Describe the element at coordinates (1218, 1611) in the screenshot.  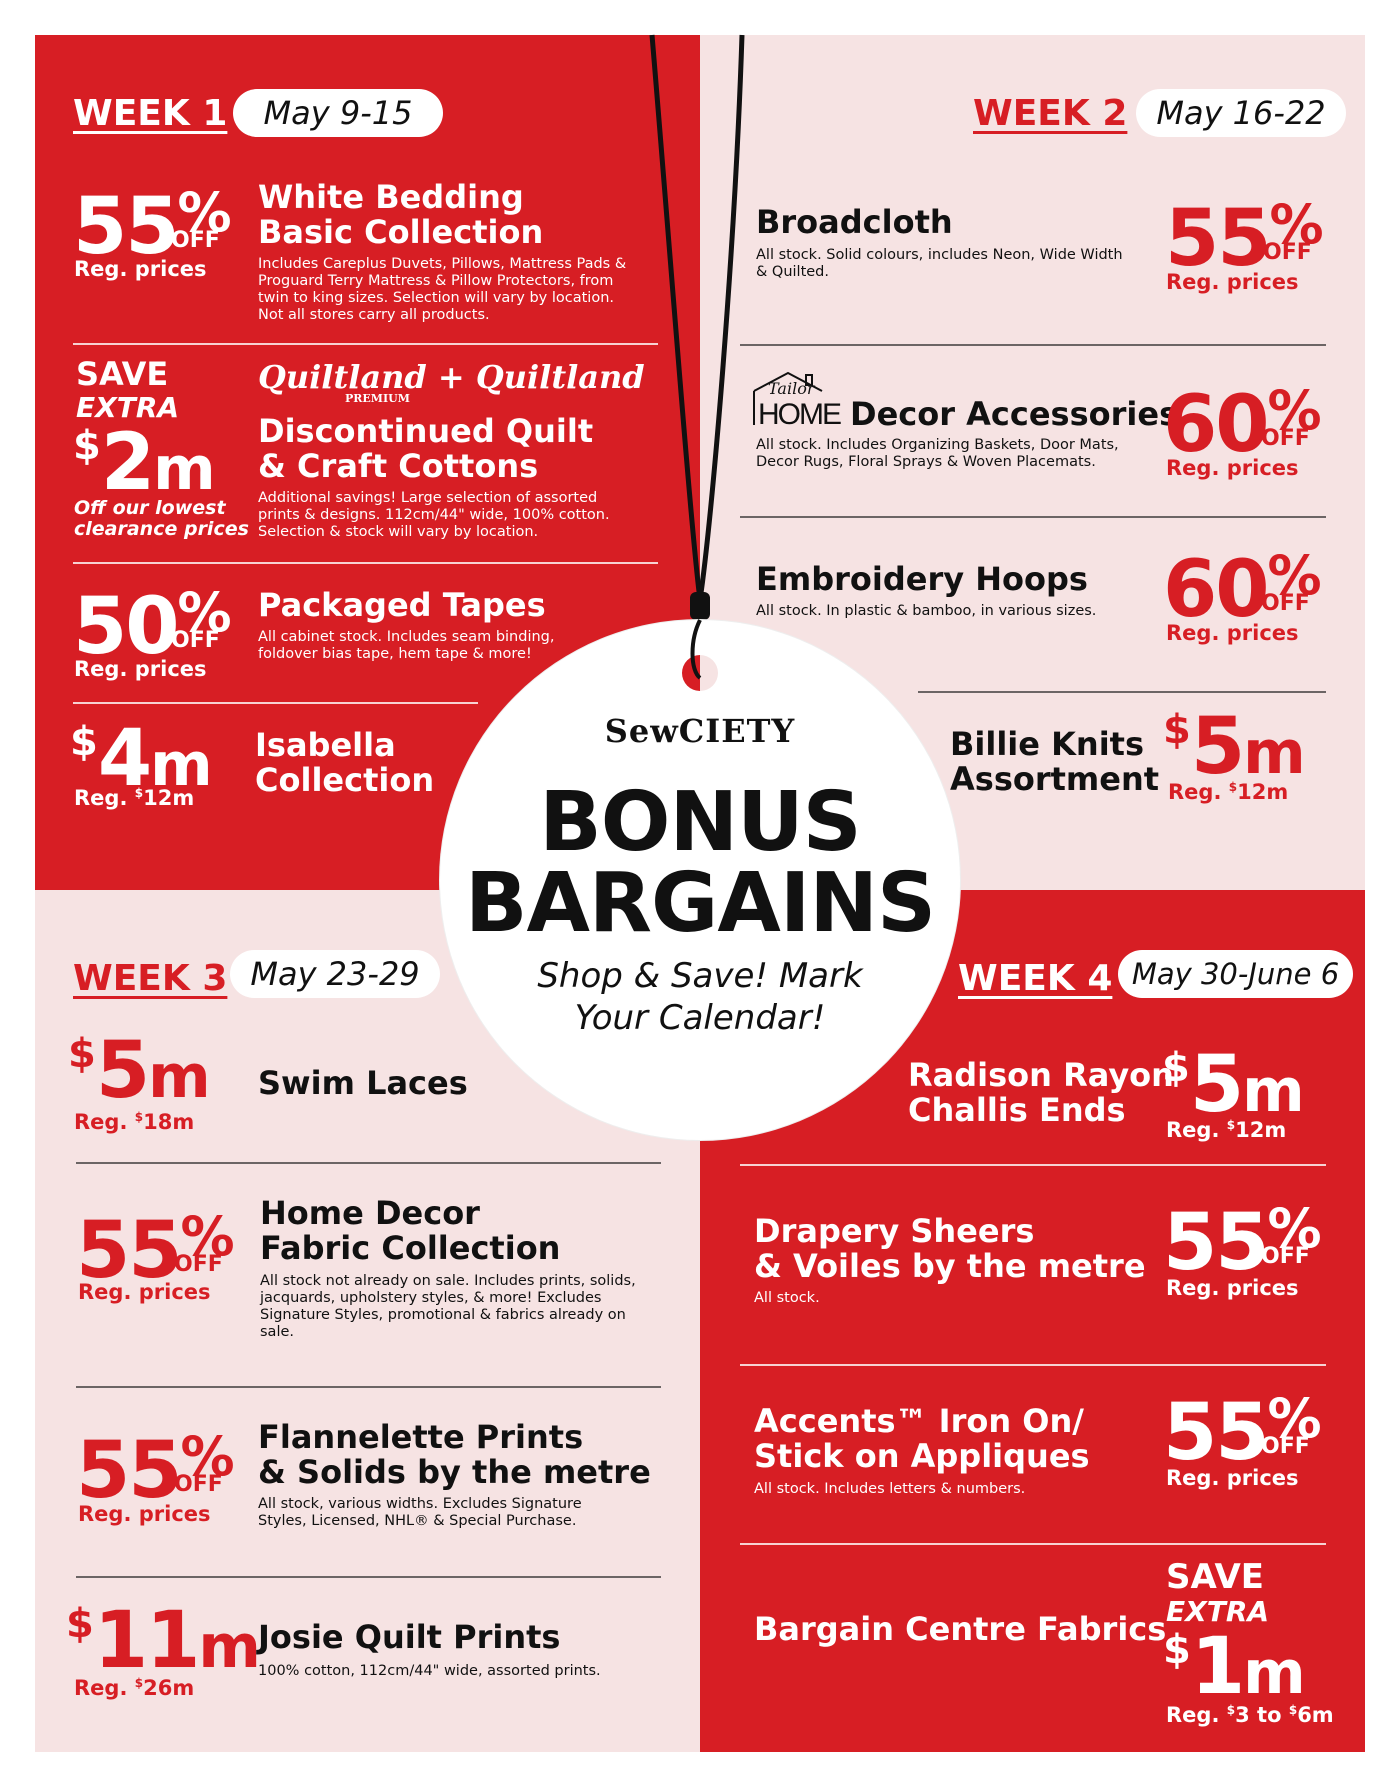
I see `w4-deal4-extra: EXTRA` at that location.